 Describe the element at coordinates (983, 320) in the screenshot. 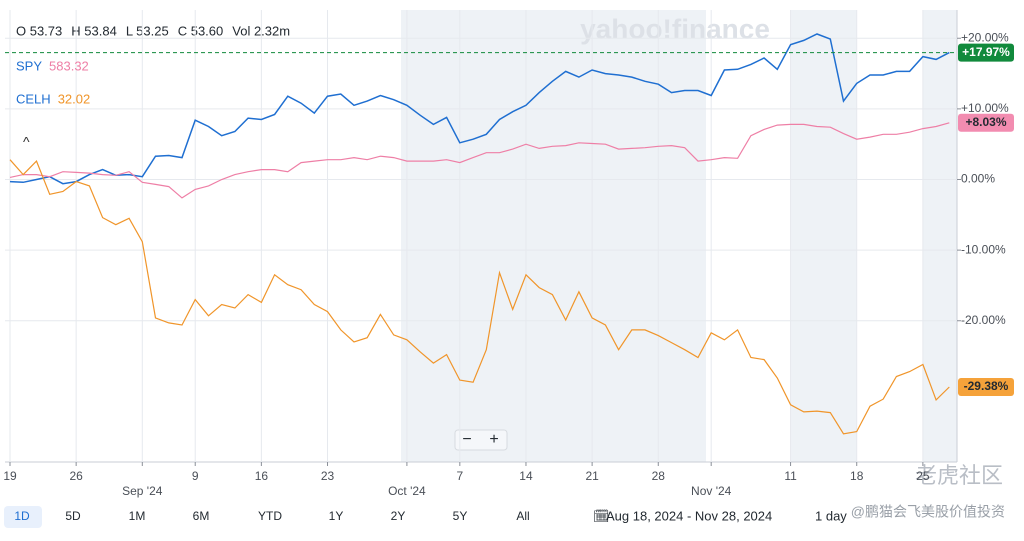

I see `y-tick-label: -20.00%` at that location.